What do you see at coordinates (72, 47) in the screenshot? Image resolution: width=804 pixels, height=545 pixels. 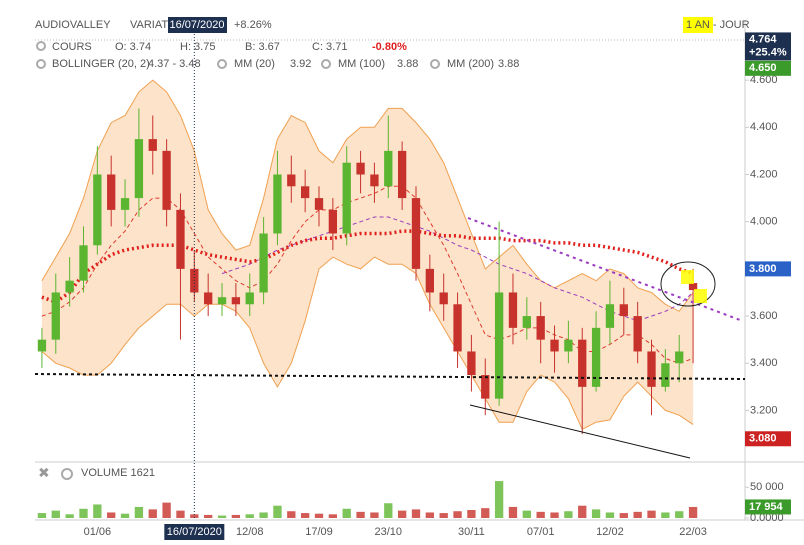 I see `quote-name: COURS` at bounding box center [72, 47].